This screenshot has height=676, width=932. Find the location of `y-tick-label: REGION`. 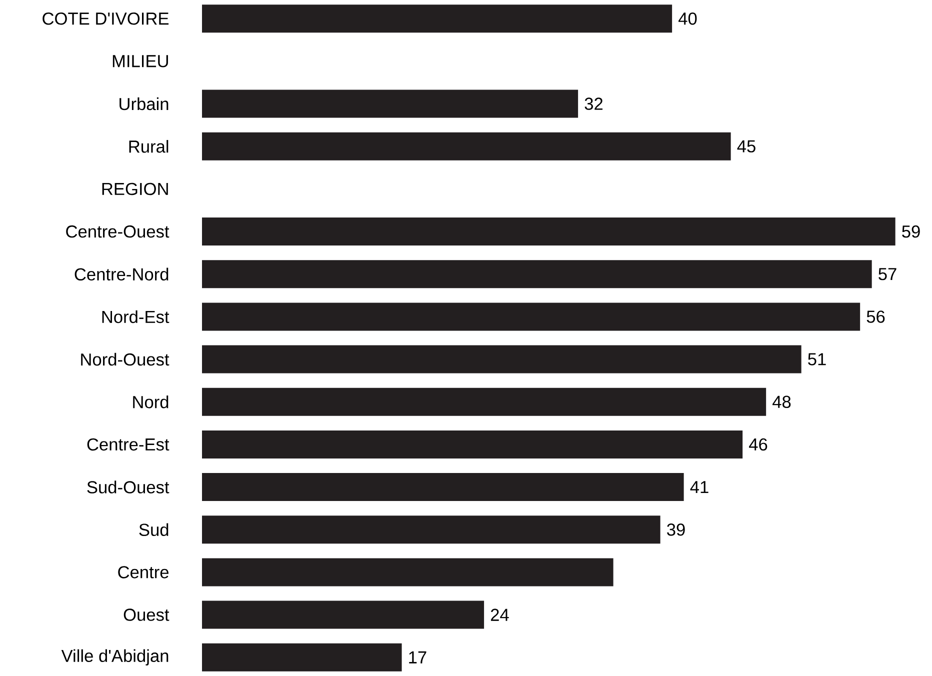

y-tick-label: REGION is located at coordinates (135, 189).